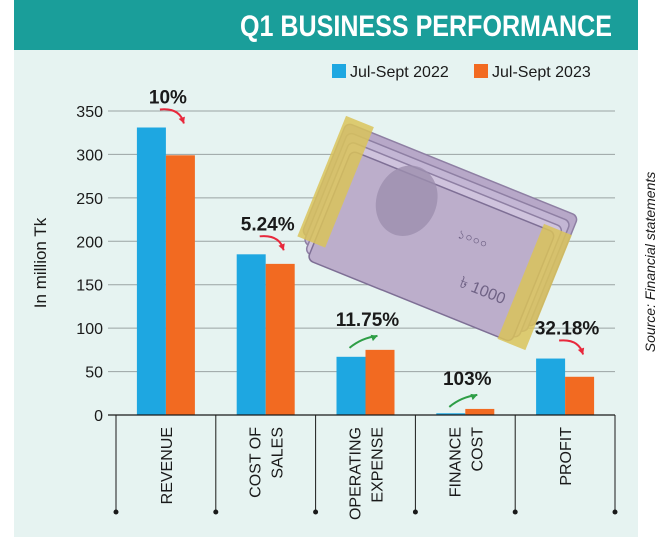 Image resolution: width=661 pixels, height=542 pixels. I want to click on source-note: Source: Financial statements, so click(650, 262).